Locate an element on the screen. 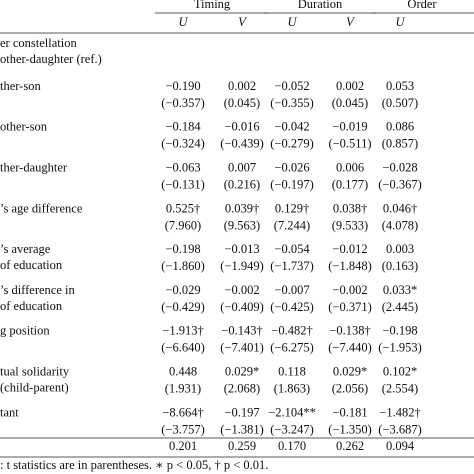 The height and width of the screenshot is (474, 474). t-stat: (−3.757) is located at coordinates (183, 429).